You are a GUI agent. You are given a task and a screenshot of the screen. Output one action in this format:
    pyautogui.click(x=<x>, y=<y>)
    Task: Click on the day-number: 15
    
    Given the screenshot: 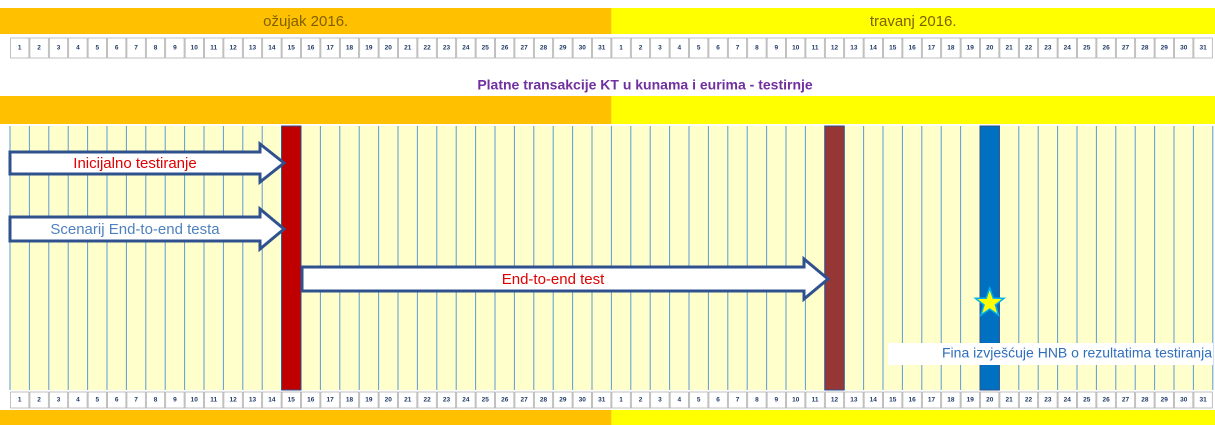 What is the action you would take?
    pyautogui.click(x=893, y=48)
    